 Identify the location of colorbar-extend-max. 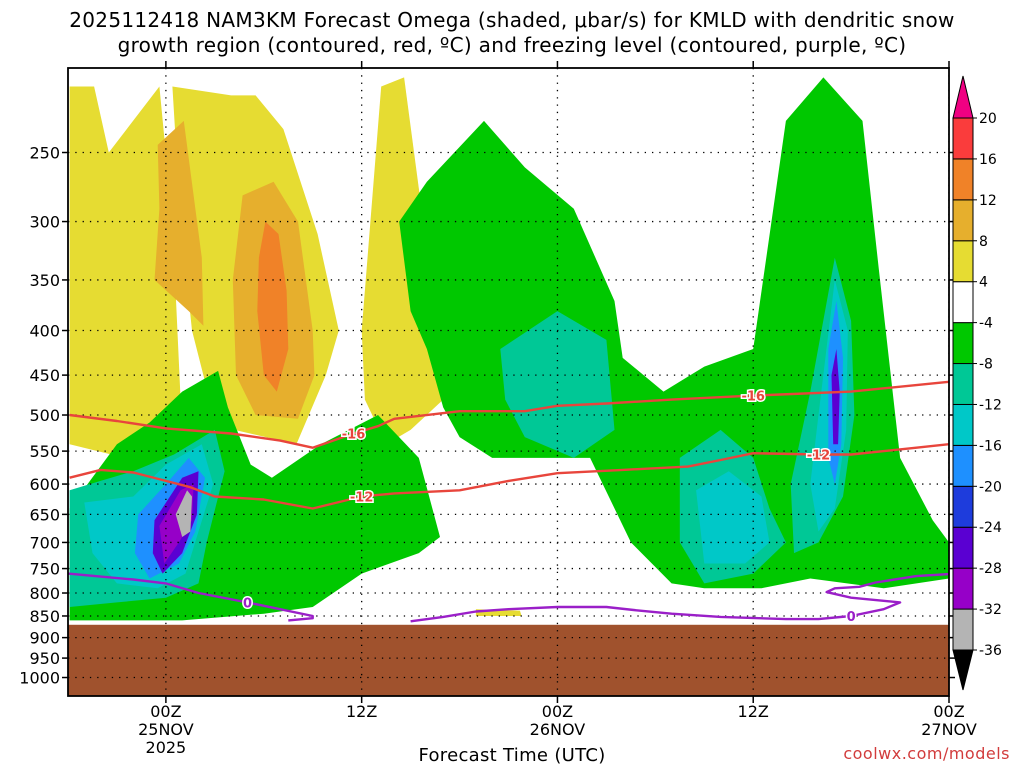
(963, 97).